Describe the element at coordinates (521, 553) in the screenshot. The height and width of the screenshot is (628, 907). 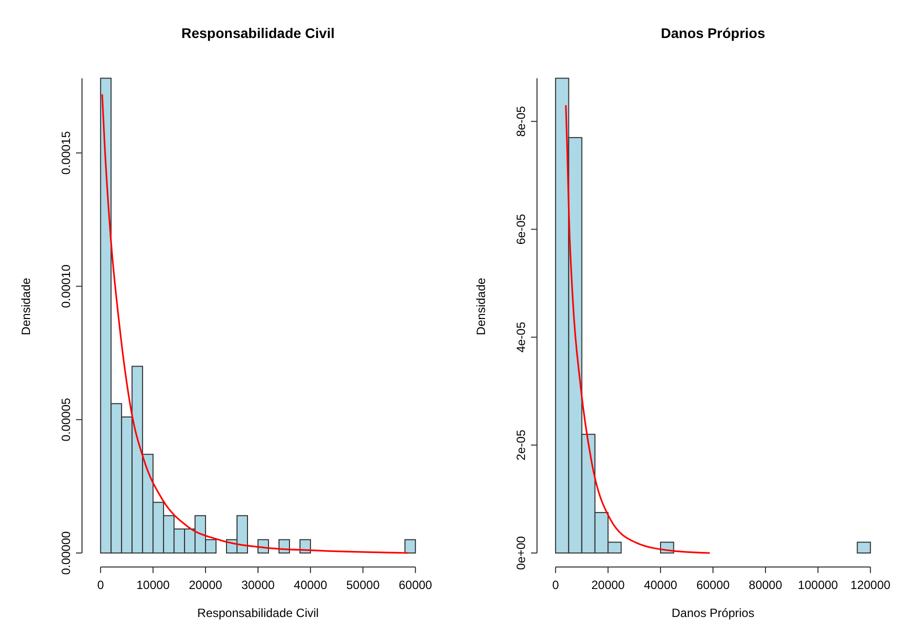
I see `y-tick-label: 0e+00` at that location.